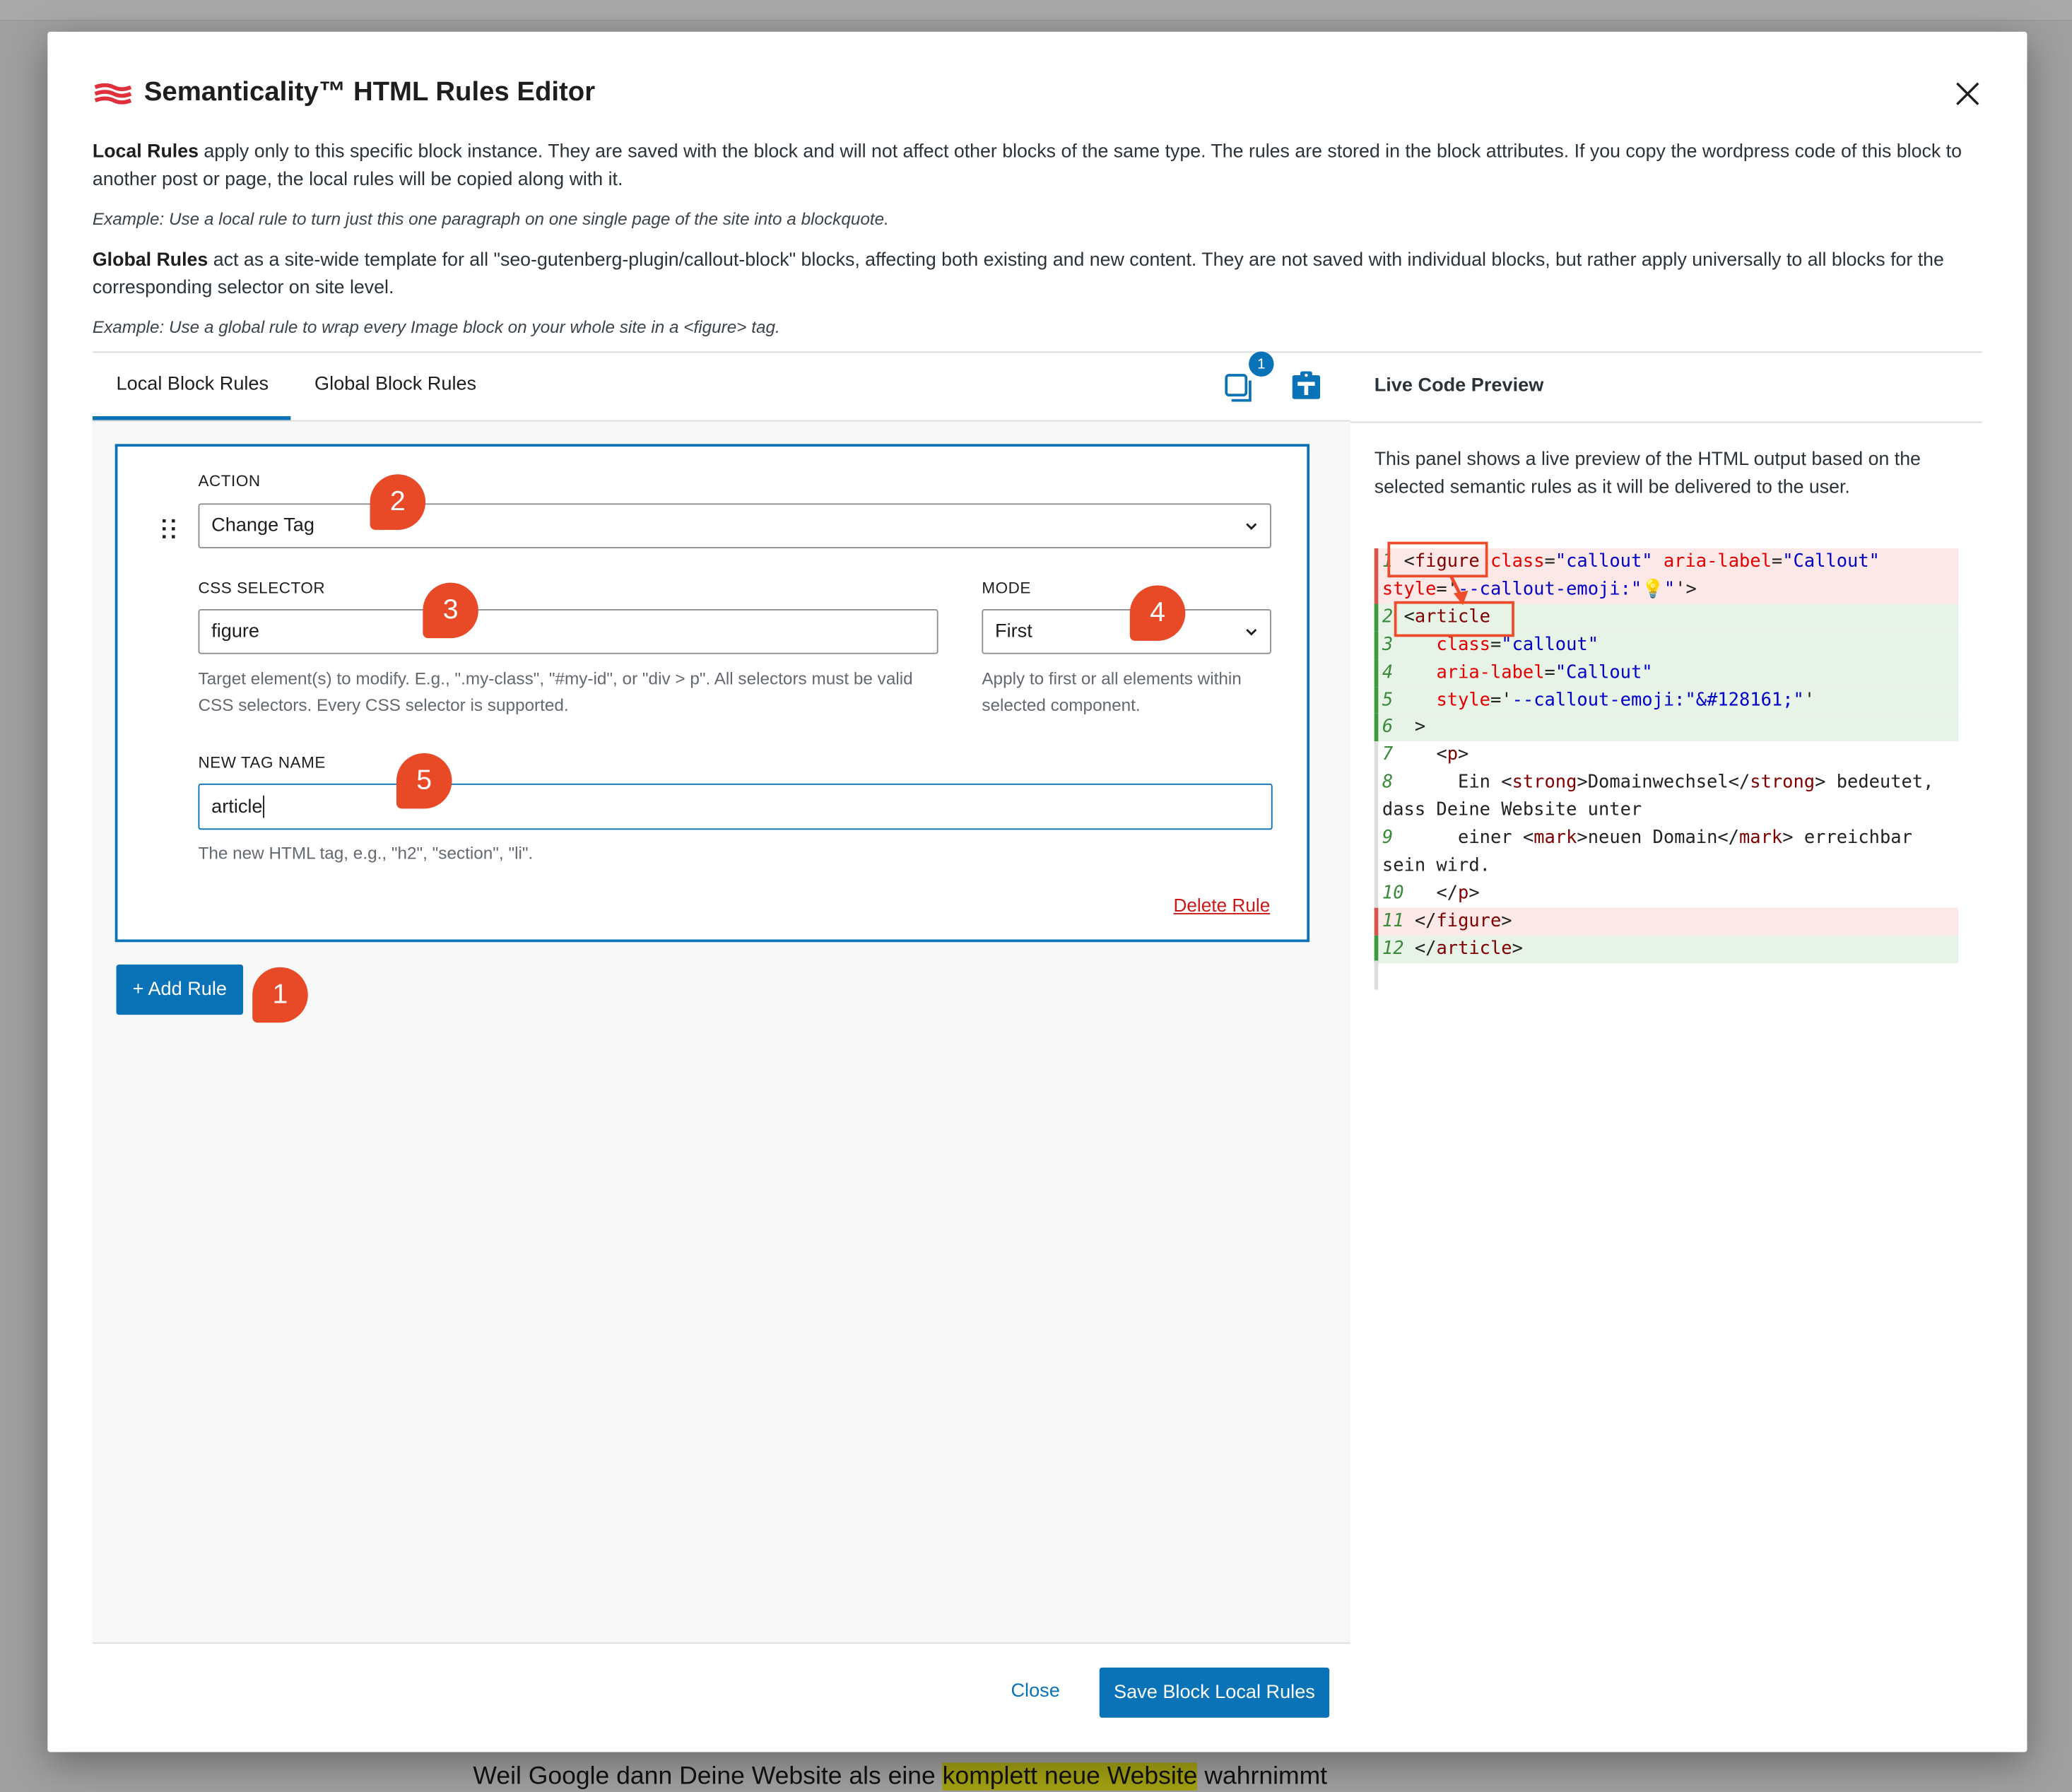  Describe the element at coordinates (237, 807) in the screenshot. I see `new-tag-name-value: article` at that location.